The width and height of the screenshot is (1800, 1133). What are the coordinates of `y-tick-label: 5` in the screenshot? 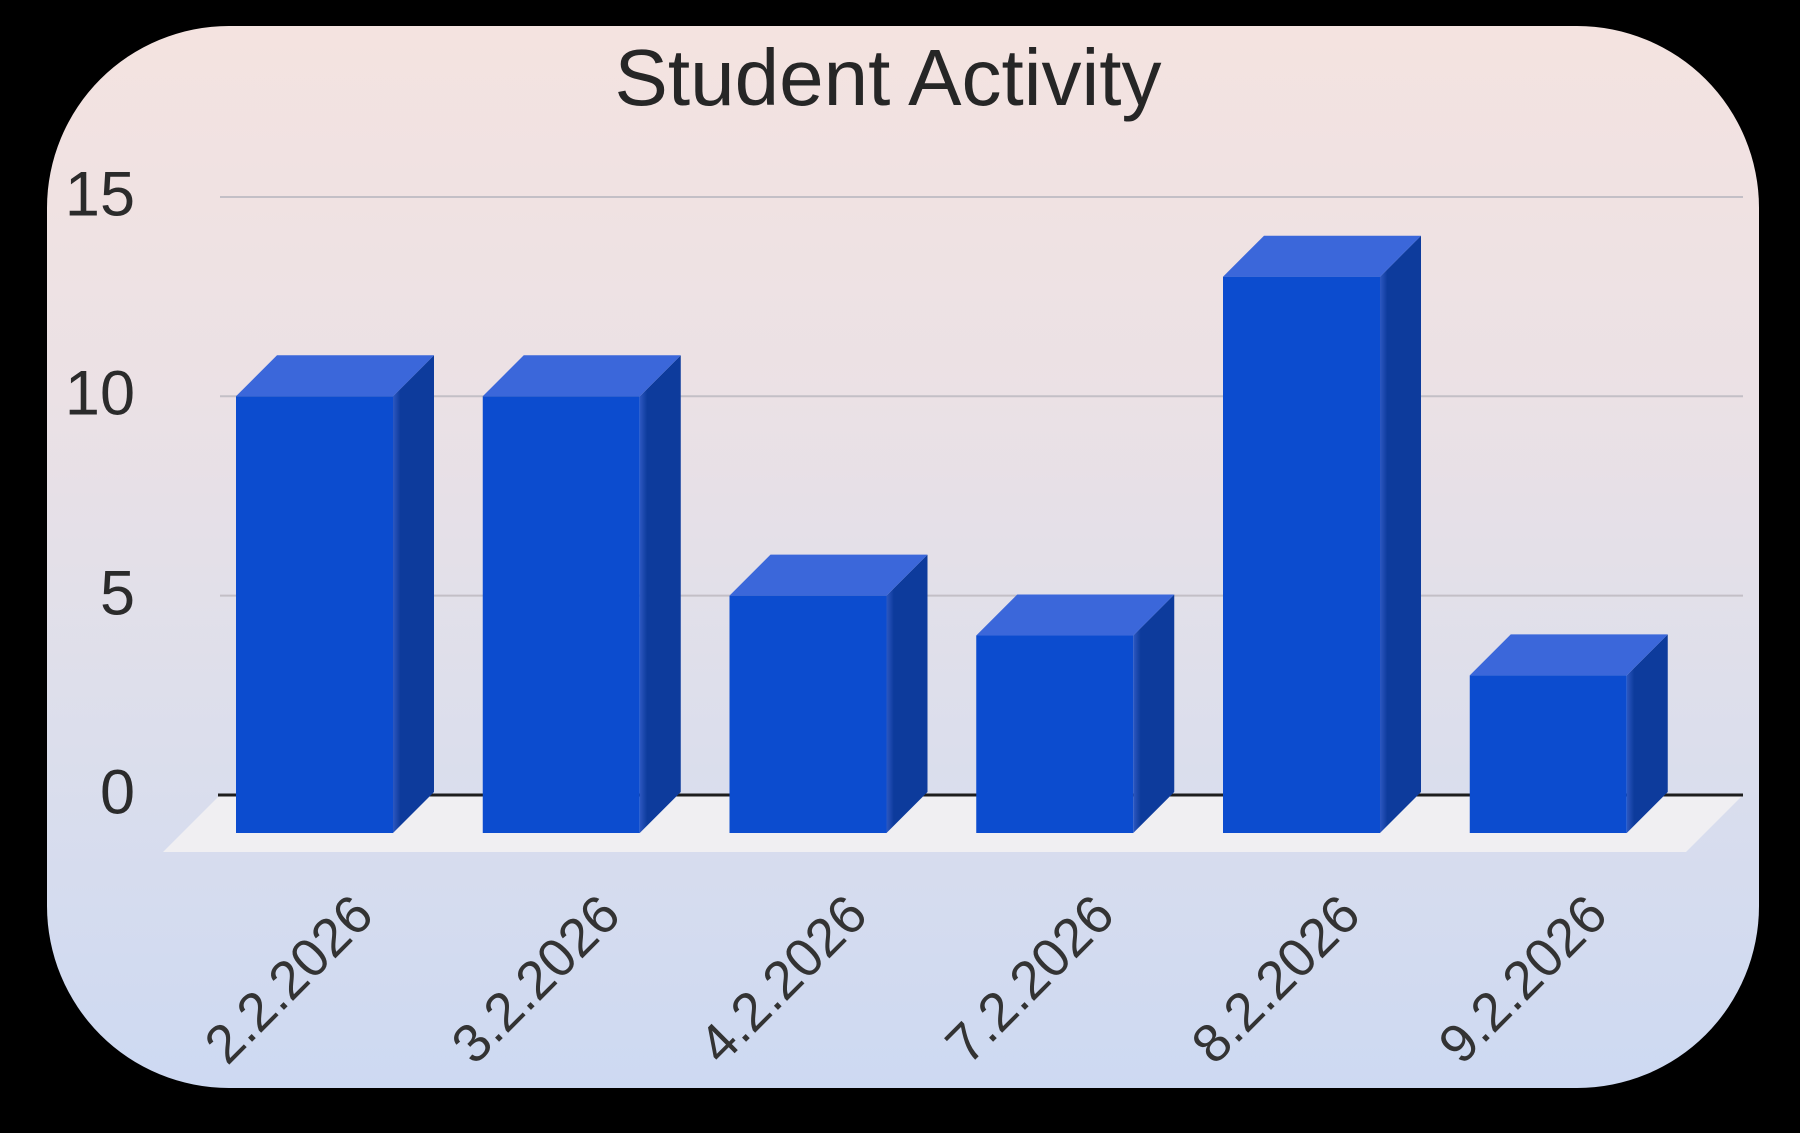 It's located at (117, 593).